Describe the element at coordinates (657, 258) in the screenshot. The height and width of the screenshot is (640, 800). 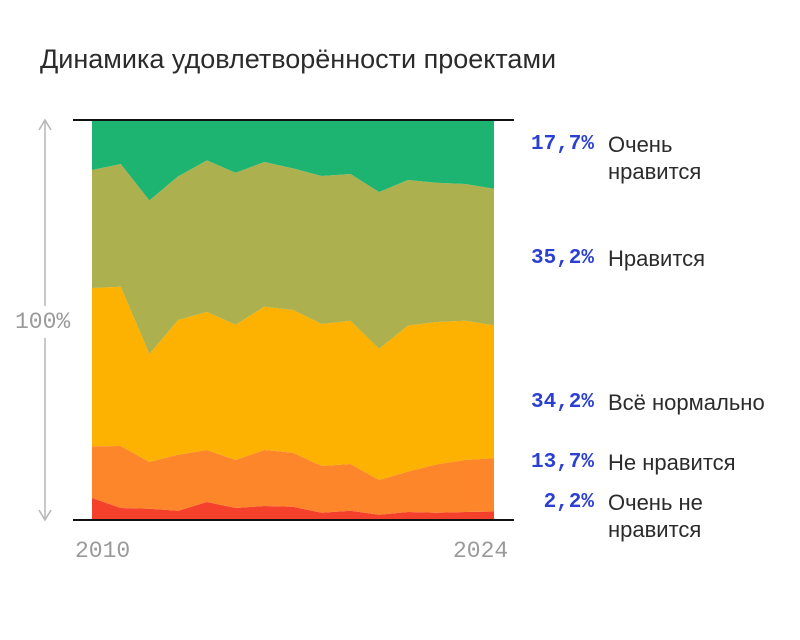
I see `legend-label-like: Нравится` at that location.